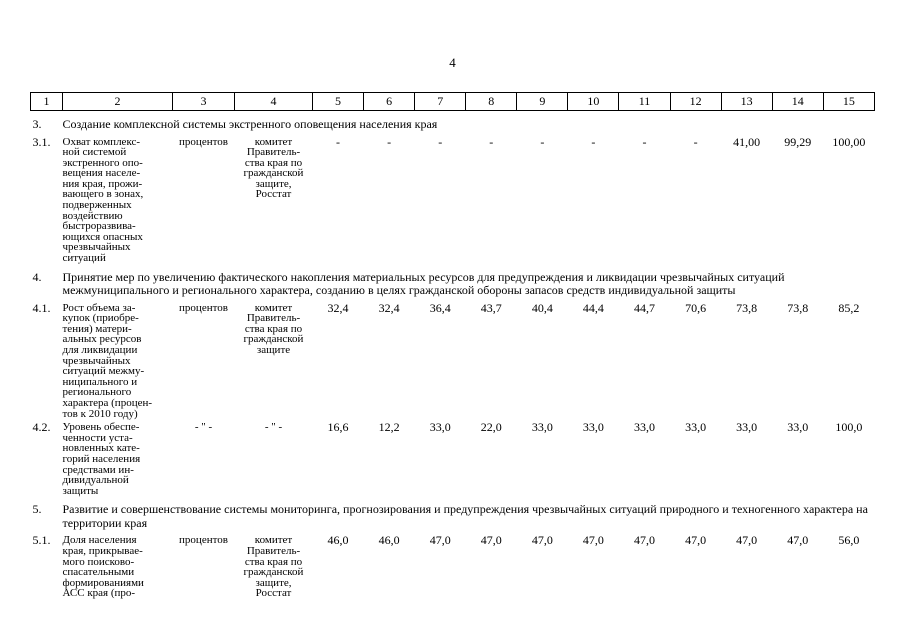  What do you see at coordinates (696, 307) in the screenshot?
I see `indicator-value: 70,6` at bounding box center [696, 307].